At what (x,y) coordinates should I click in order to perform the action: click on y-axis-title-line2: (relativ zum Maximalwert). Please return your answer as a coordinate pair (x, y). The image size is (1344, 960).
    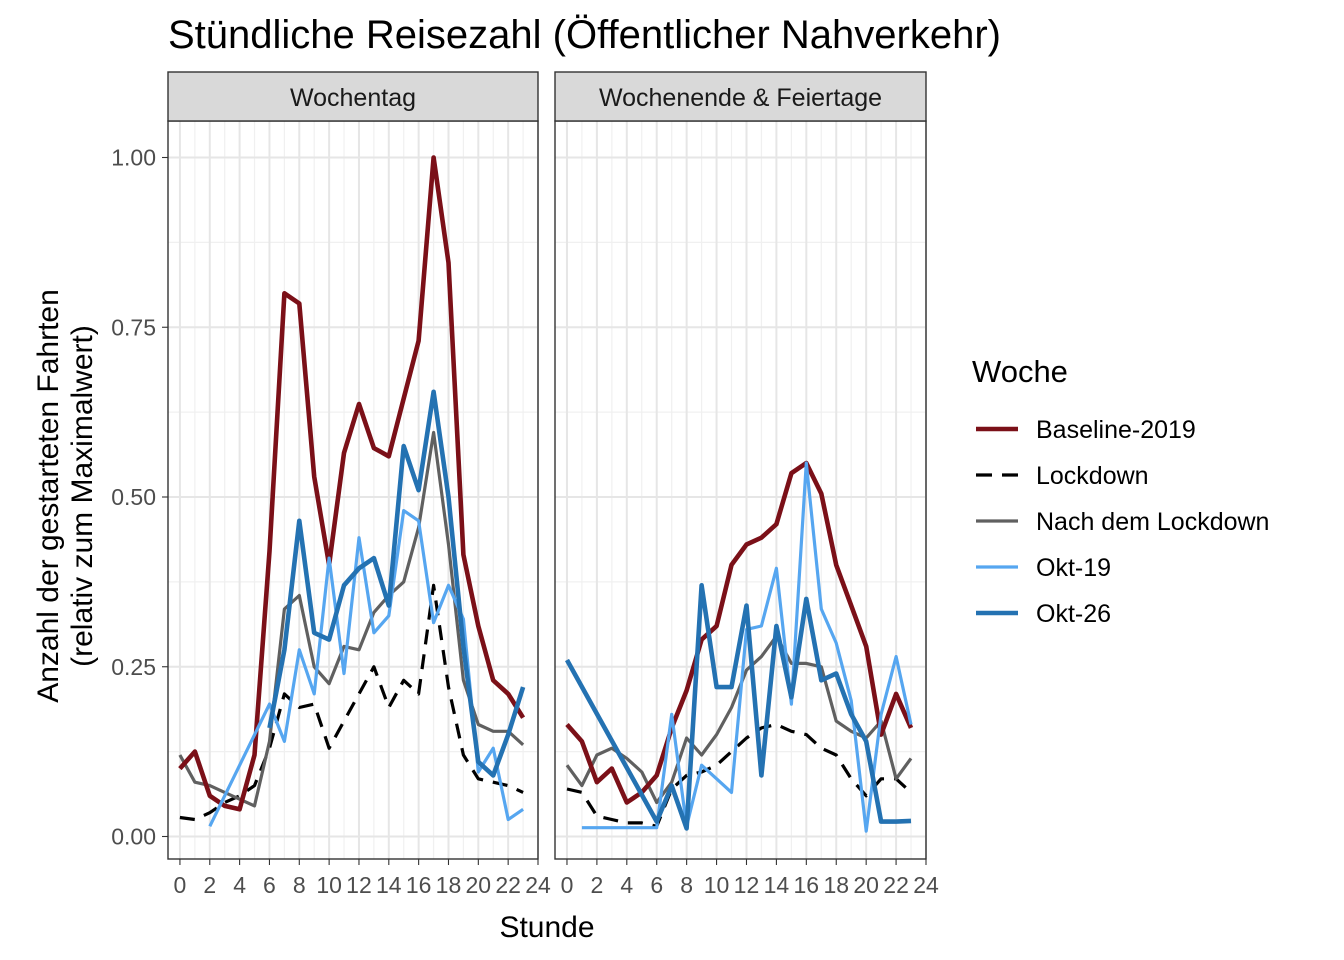
    Looking at the image, I should click on (82, 496).